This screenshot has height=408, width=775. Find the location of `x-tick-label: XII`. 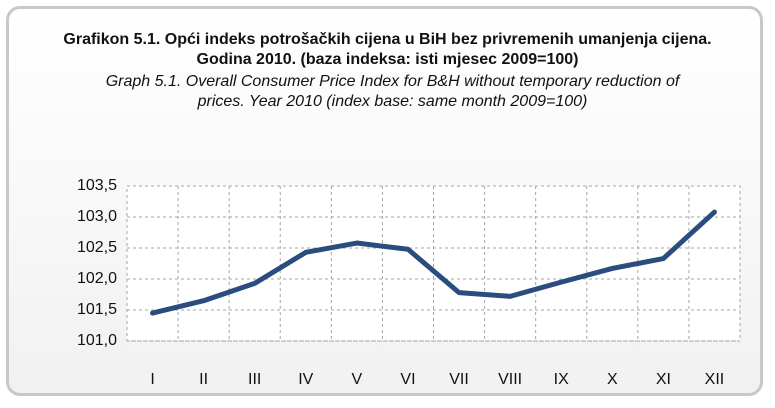

x-tick-label: XII is located at coordinates (715, 379).